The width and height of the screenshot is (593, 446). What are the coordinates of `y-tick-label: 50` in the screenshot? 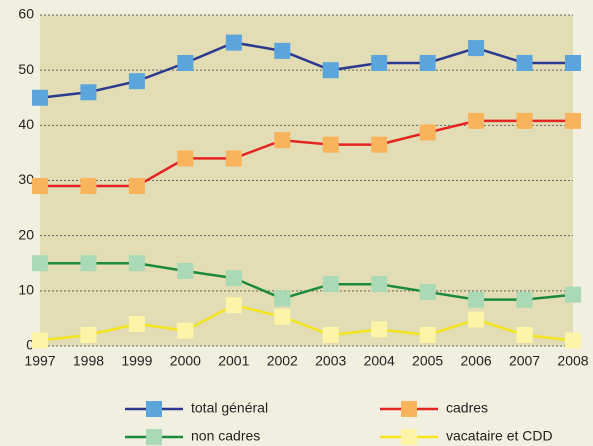 It's located at (26, 69).